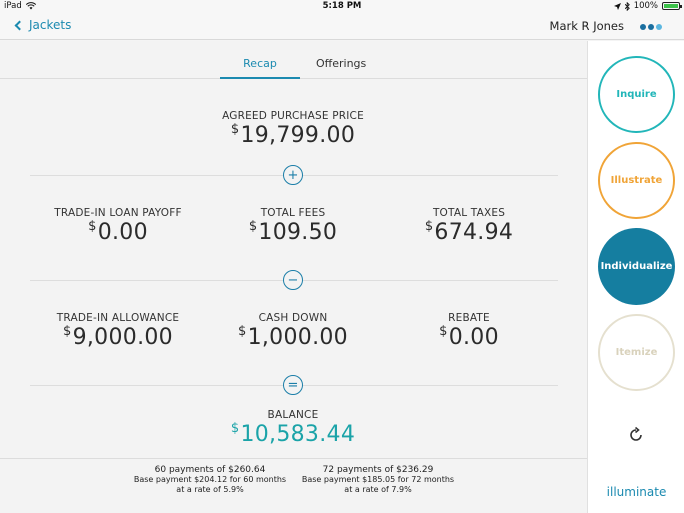 Image resolution: width=684 pixels, height=513 pixels. Describe the element at coordinates (586, 26) in the screenshot. I see `user-name: Mark R Jones` at that location.